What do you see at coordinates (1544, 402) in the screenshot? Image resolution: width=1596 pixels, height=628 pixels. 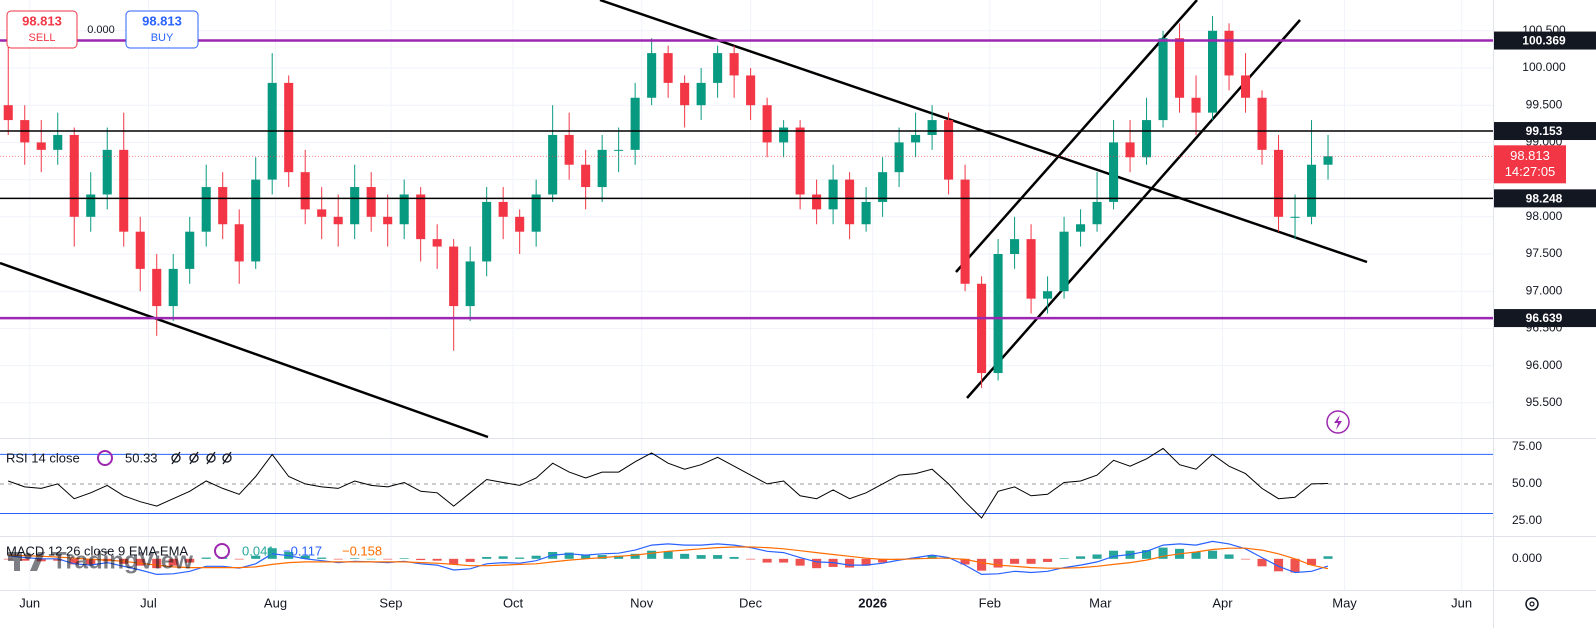 I see `y-tick-label: 95.500` at bounding box center [1544, 402].